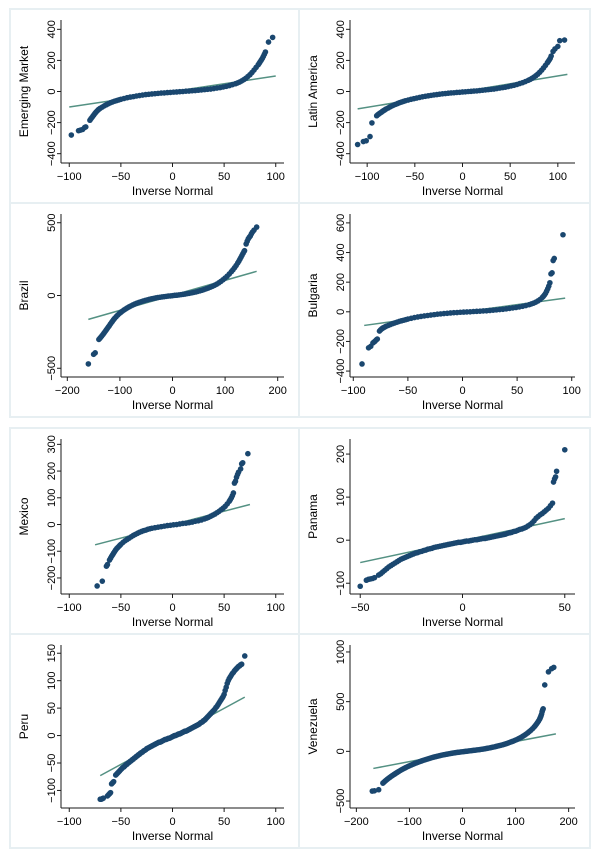 This screenshot has height=855, width=600. Describe the element at coordinates (52, 680) in the screenshot. I see `y-tick-label: 100` at that location.